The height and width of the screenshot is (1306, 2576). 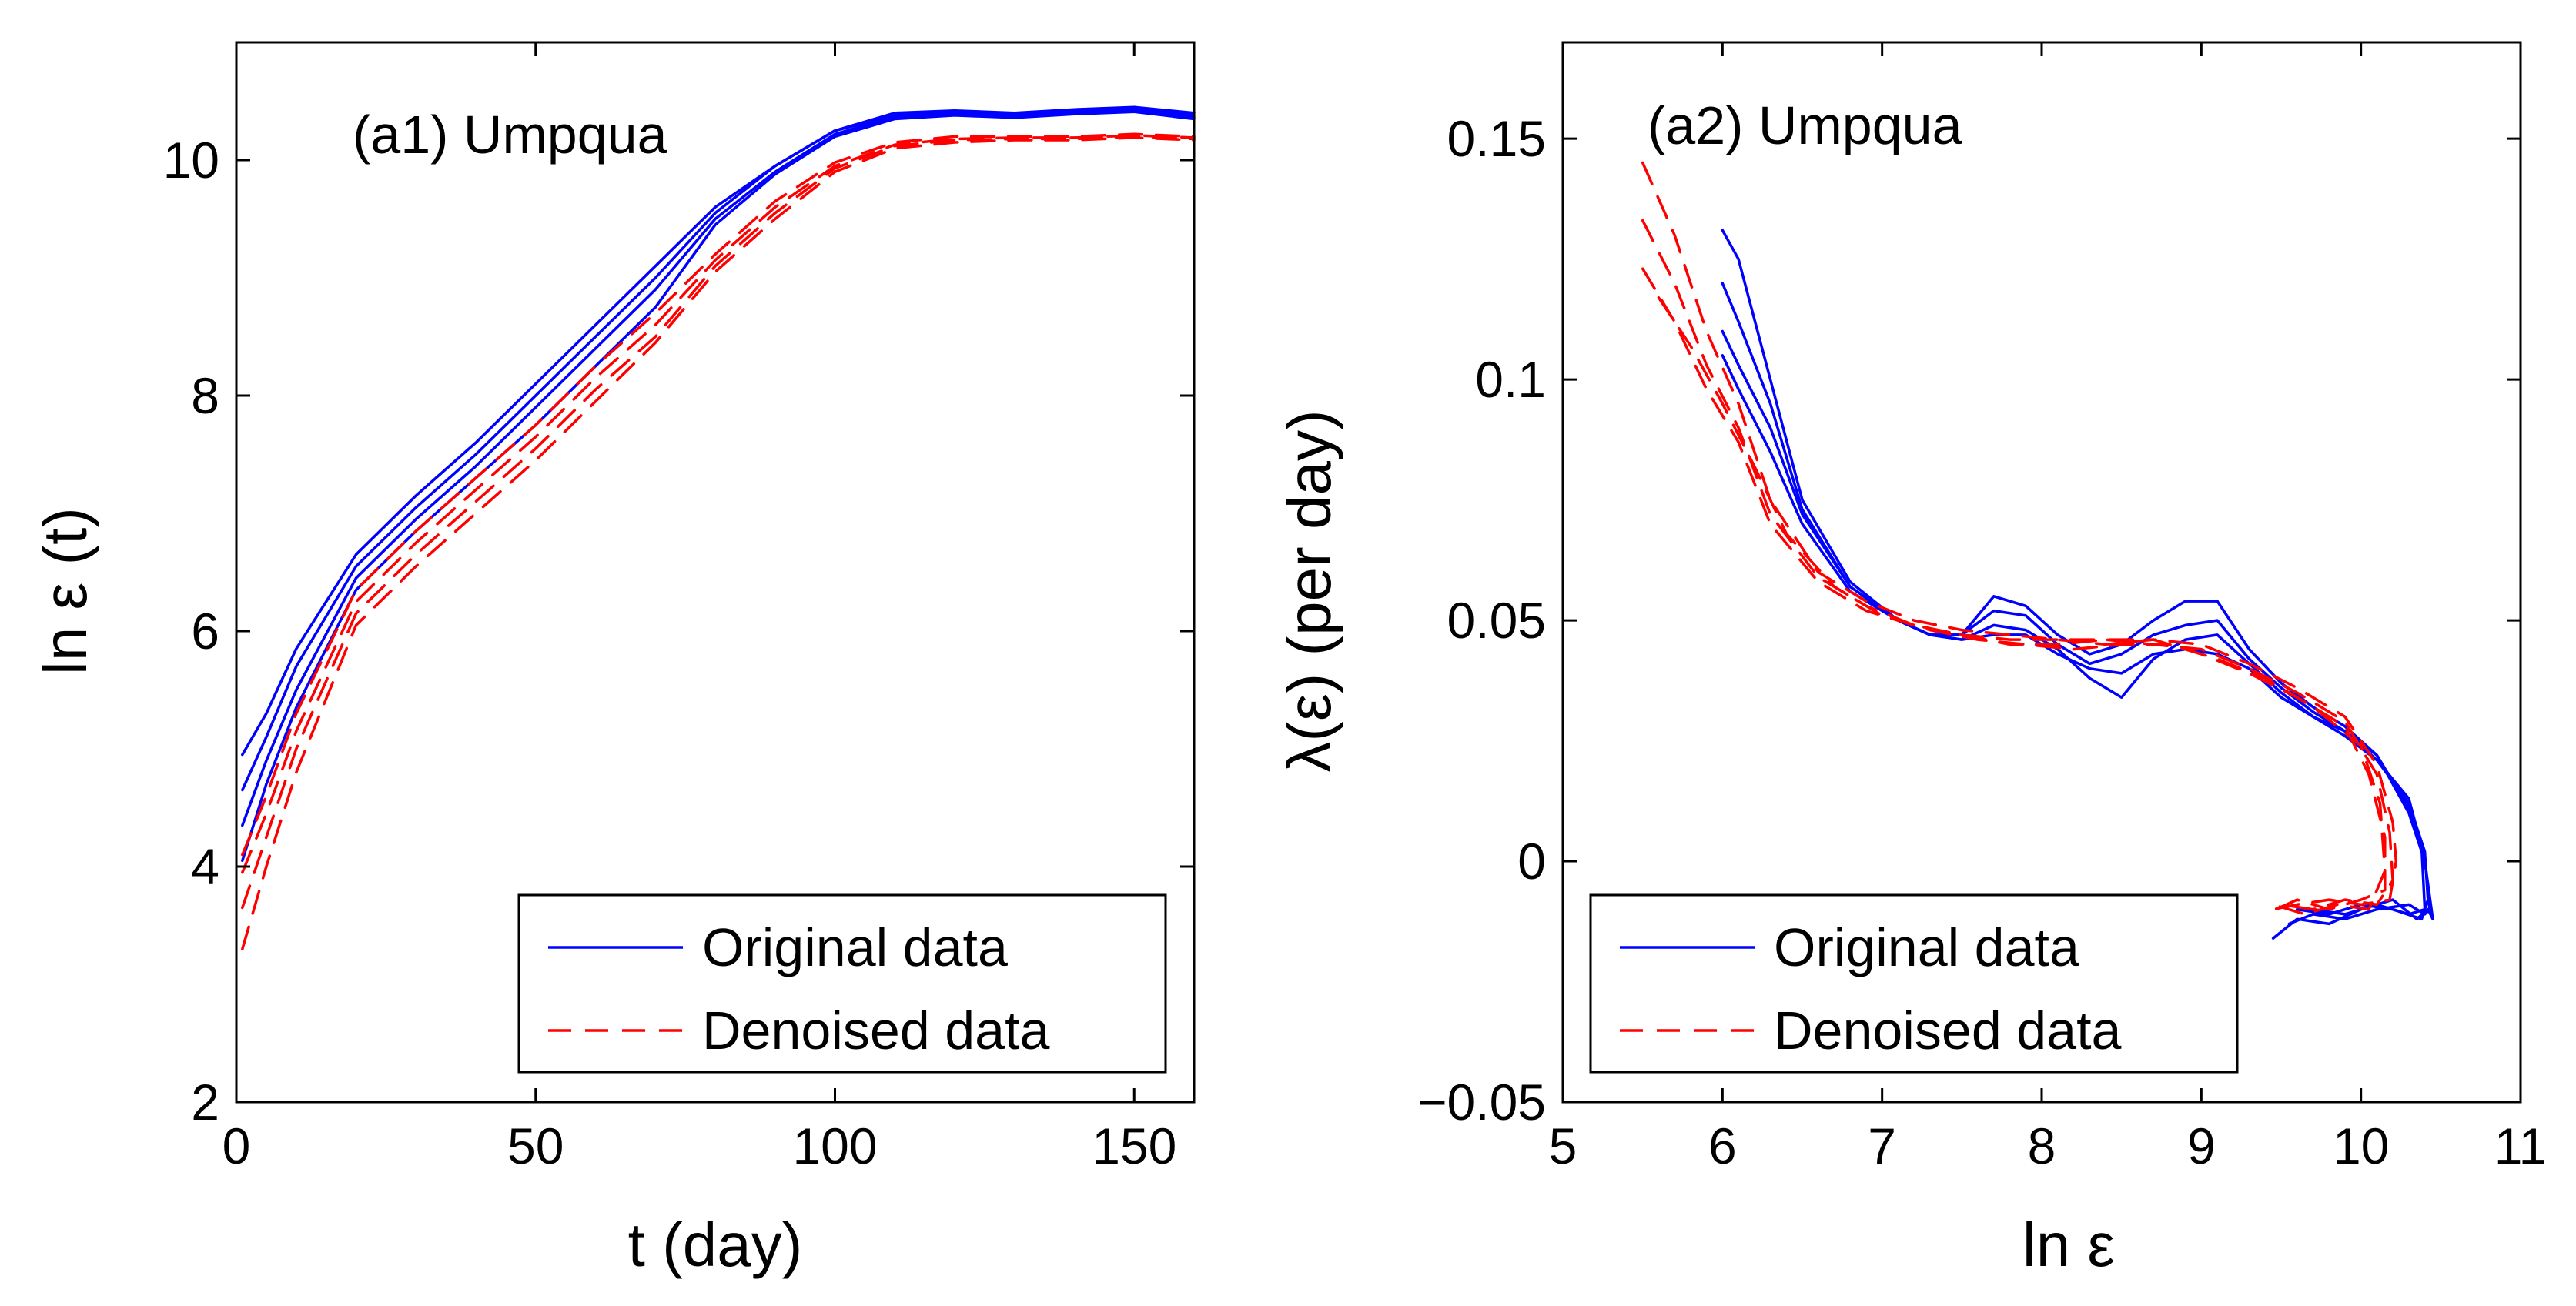 What do you see at coordinates (855, 947) in the screenshot?
I see `panel-a1-legend-original-label: Original data` at bounding box center [855, 947].